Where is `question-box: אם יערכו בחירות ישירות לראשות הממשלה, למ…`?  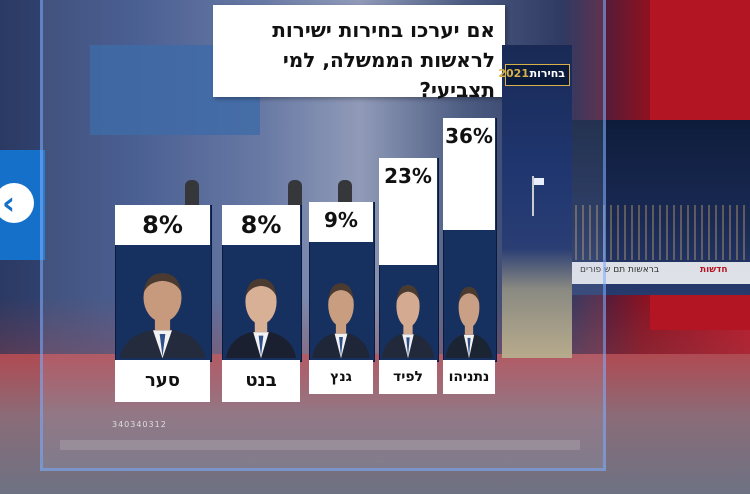 question-box: אם יערכו בחירות ישירות לראשות הממשלה, למ… is located at coordinates (359, 53).